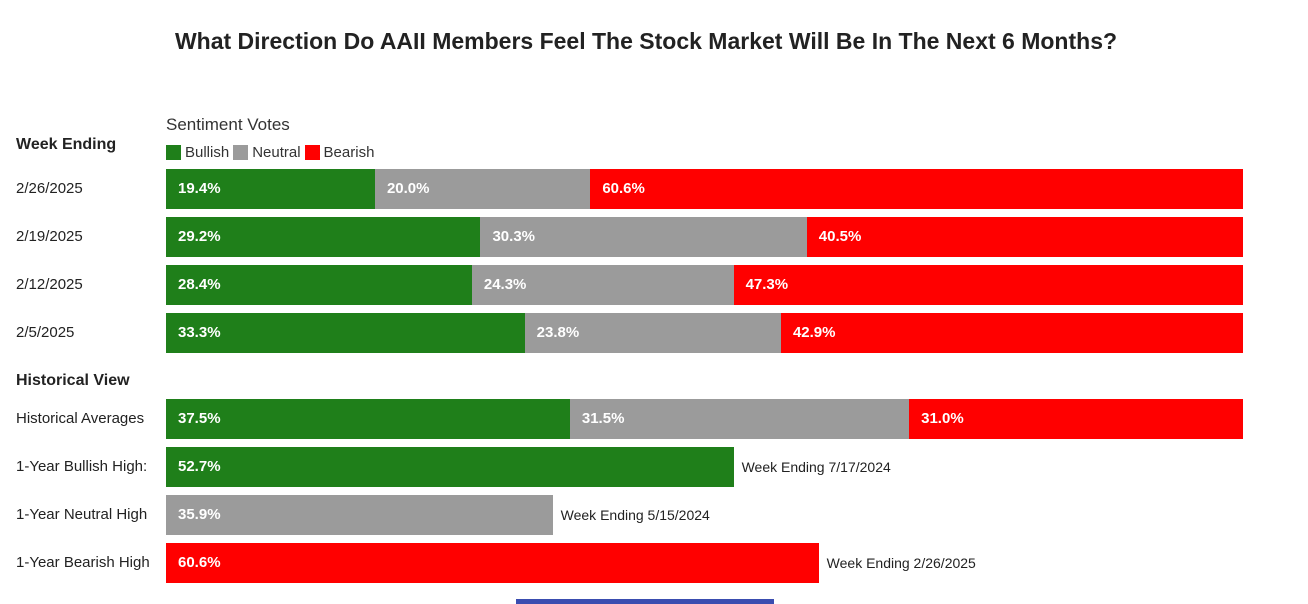  What do you see at coordinates (368, 419) in the screenshot?
I see `historical-averages-row-bullish-segment: 37.5%` at bounding box center [368, 419].